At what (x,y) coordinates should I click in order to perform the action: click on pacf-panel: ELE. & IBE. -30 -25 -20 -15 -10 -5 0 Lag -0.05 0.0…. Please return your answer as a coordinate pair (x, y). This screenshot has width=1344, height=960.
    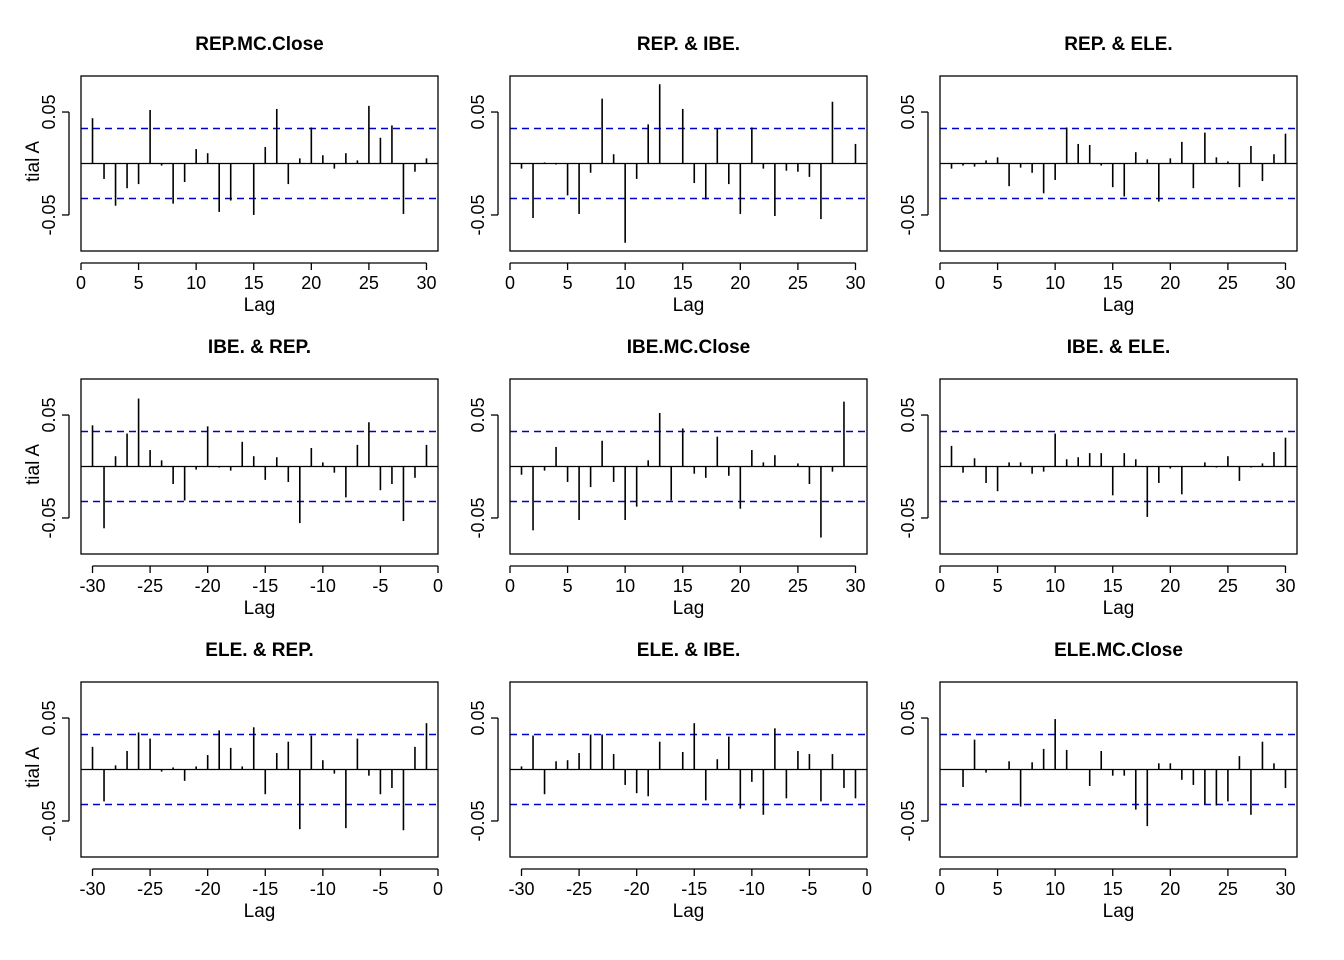
    Looking at the image, I should click on (670, 781).